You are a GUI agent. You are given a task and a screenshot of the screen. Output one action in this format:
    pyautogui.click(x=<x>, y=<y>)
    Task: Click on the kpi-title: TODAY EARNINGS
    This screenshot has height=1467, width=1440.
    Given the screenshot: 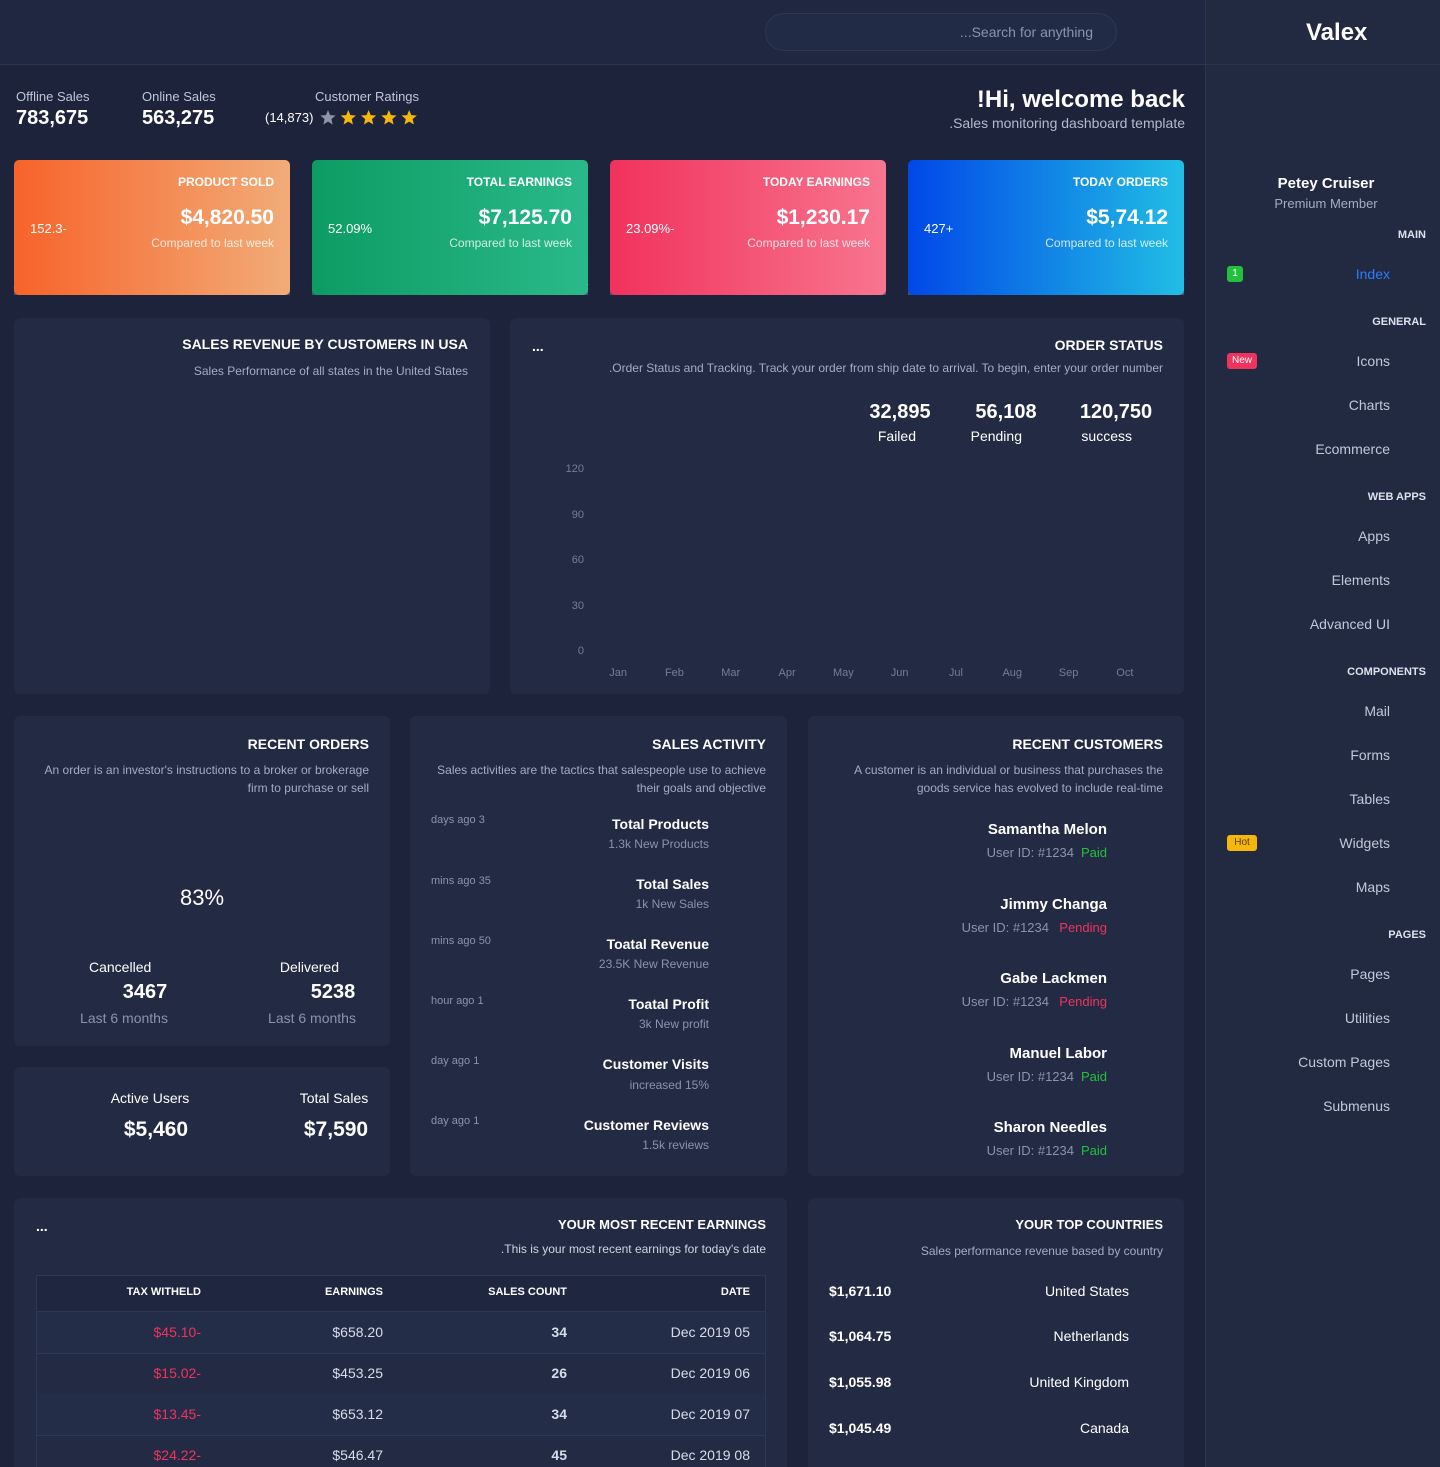 What is the action you would take?
    pyautogui.click(x=816, y=181)
    